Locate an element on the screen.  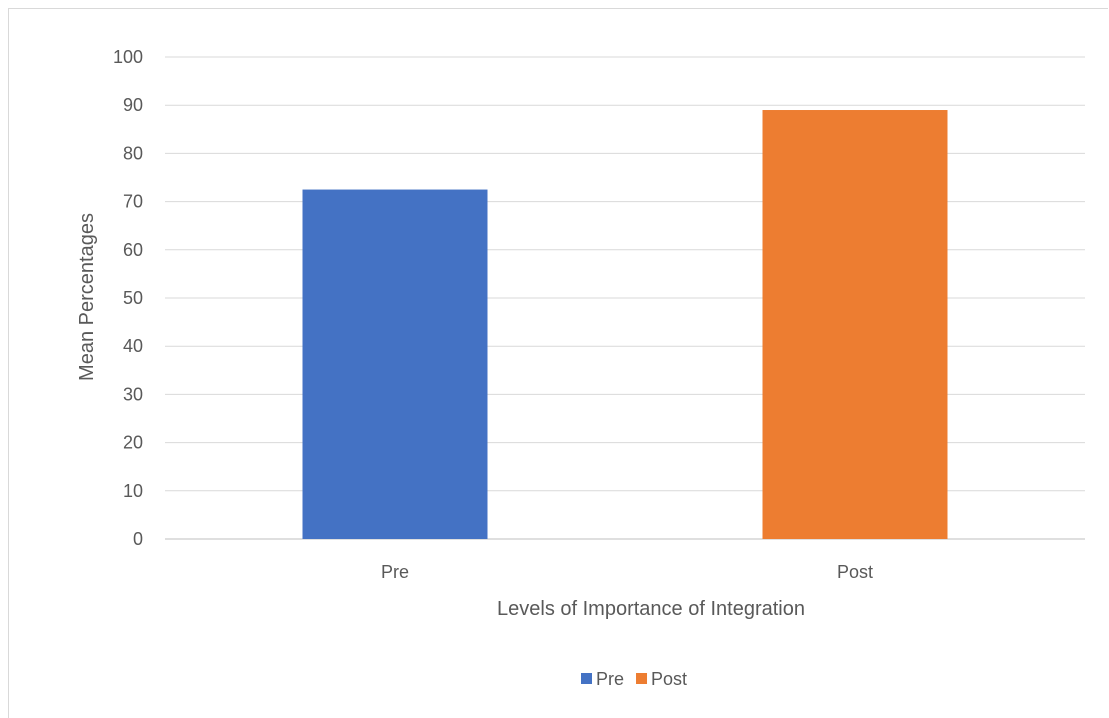
y-axis-label: Mean Percentages is located at coordinates (87, 297).